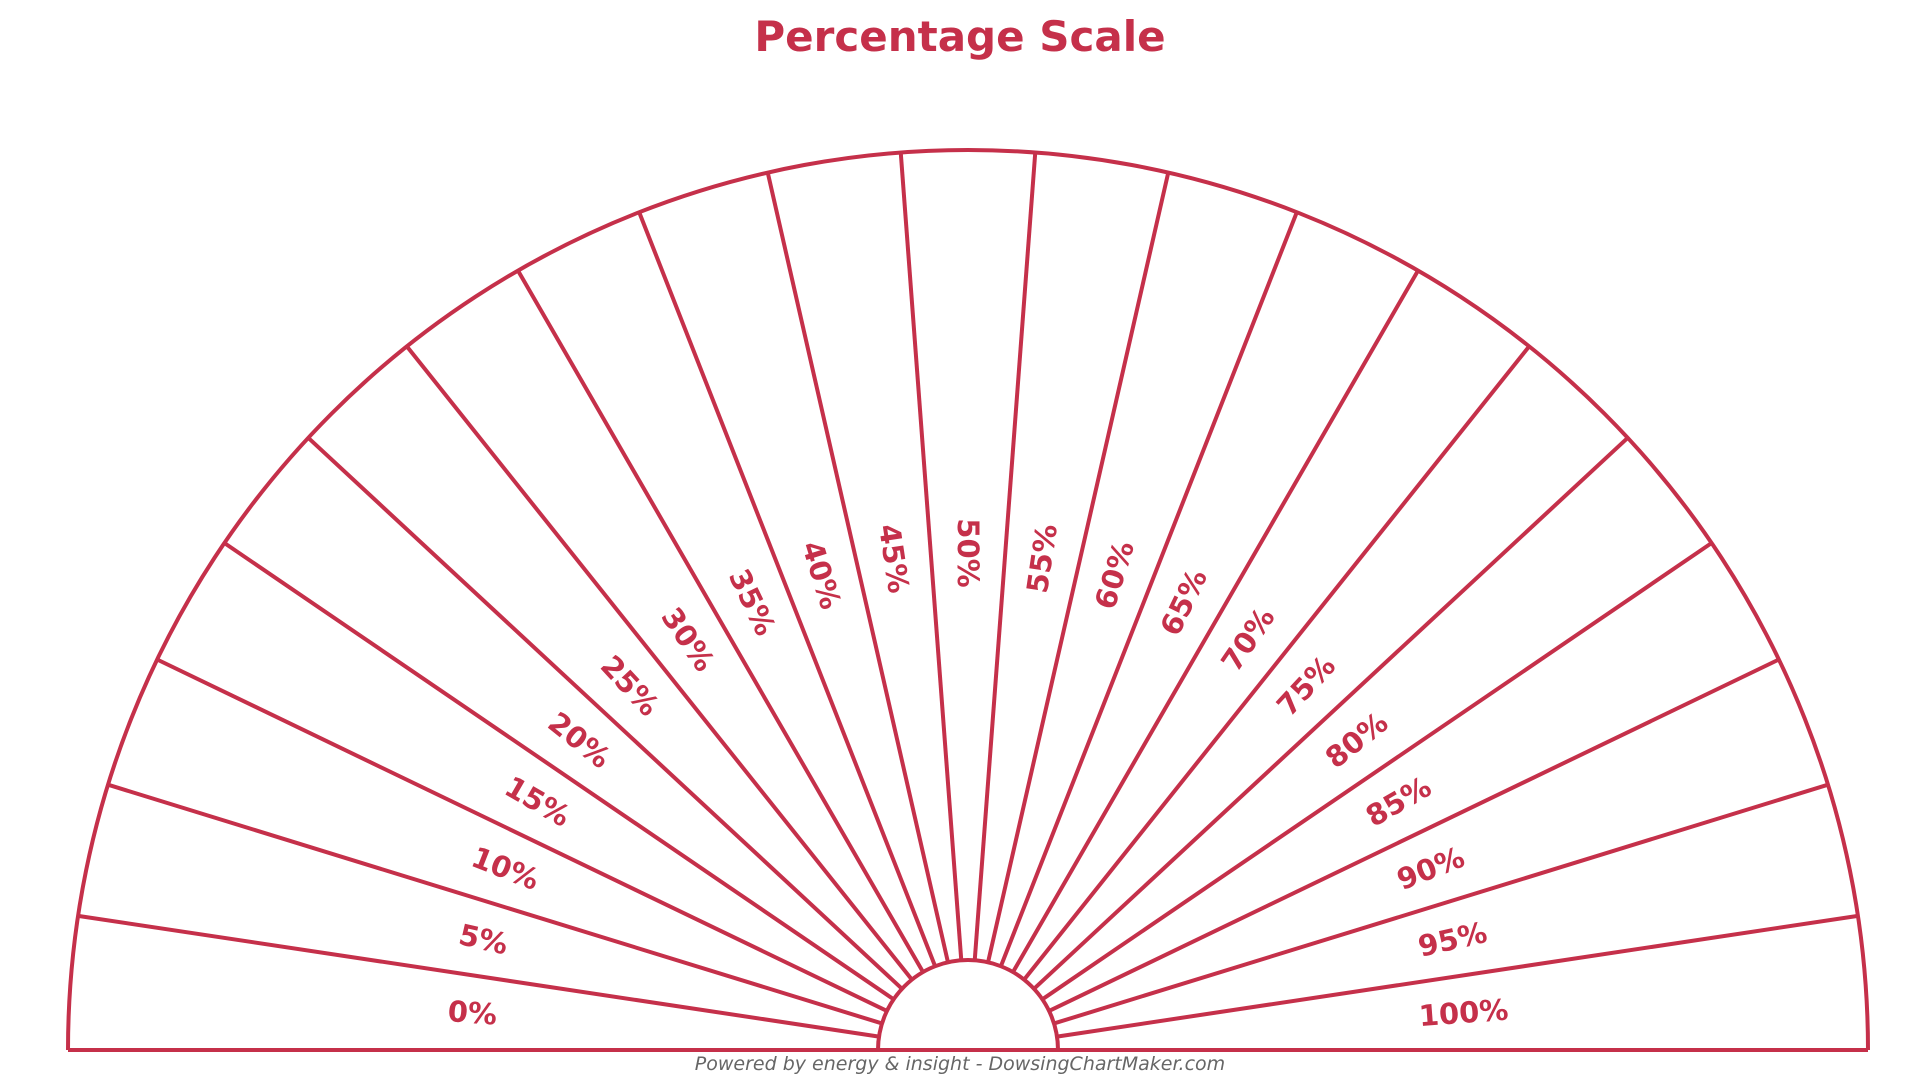 The image size is (1920, 1080). What do you see at coordinates (1398, 801) in the screenshot?
I see `segment-label: 85%` at bounding box center [1398, 801].